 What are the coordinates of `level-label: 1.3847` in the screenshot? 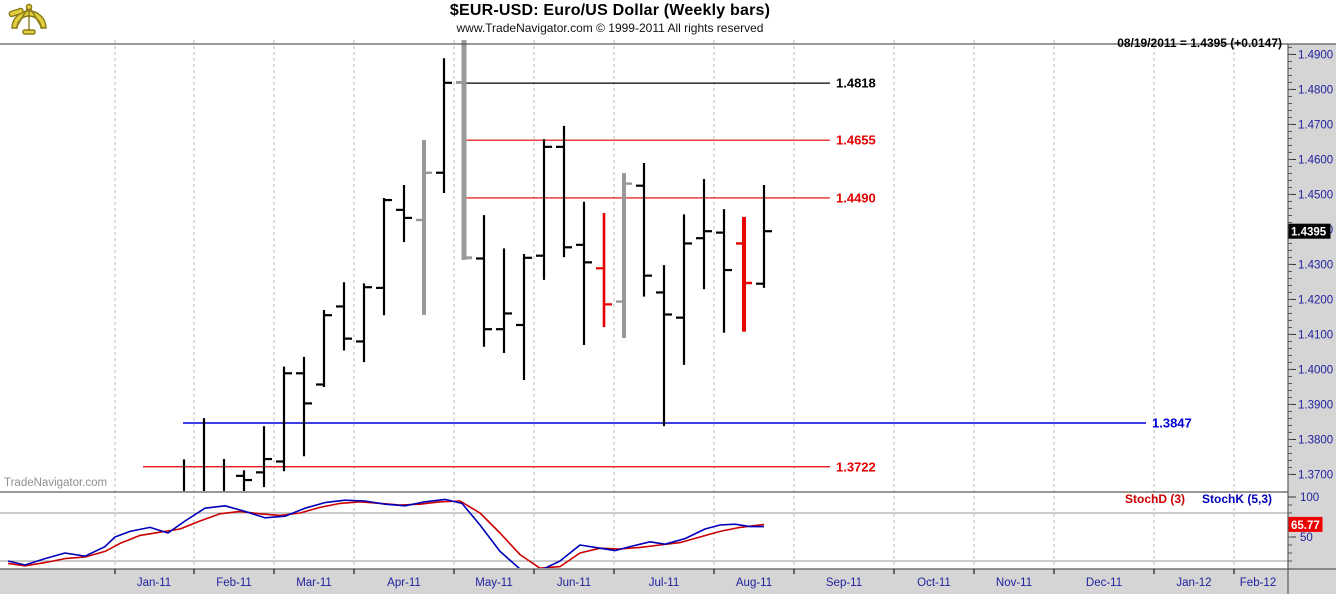 It's located at (1172, 423).